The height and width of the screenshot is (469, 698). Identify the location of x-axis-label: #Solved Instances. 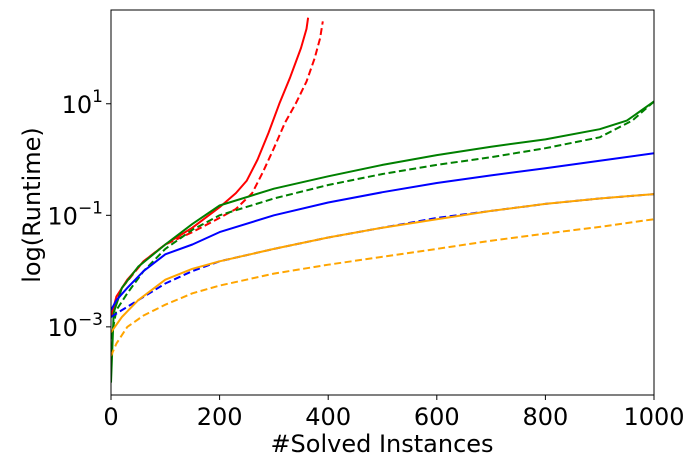
(381, 444).